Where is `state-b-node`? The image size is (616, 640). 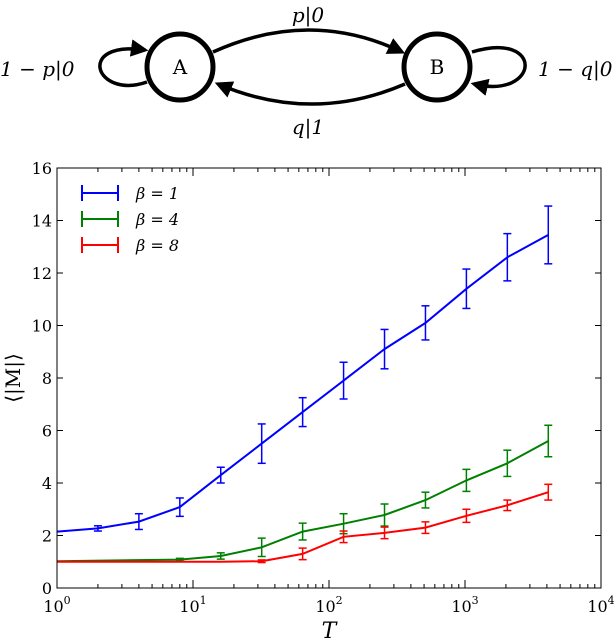 state-b-node is located at coordinates (437, 67).